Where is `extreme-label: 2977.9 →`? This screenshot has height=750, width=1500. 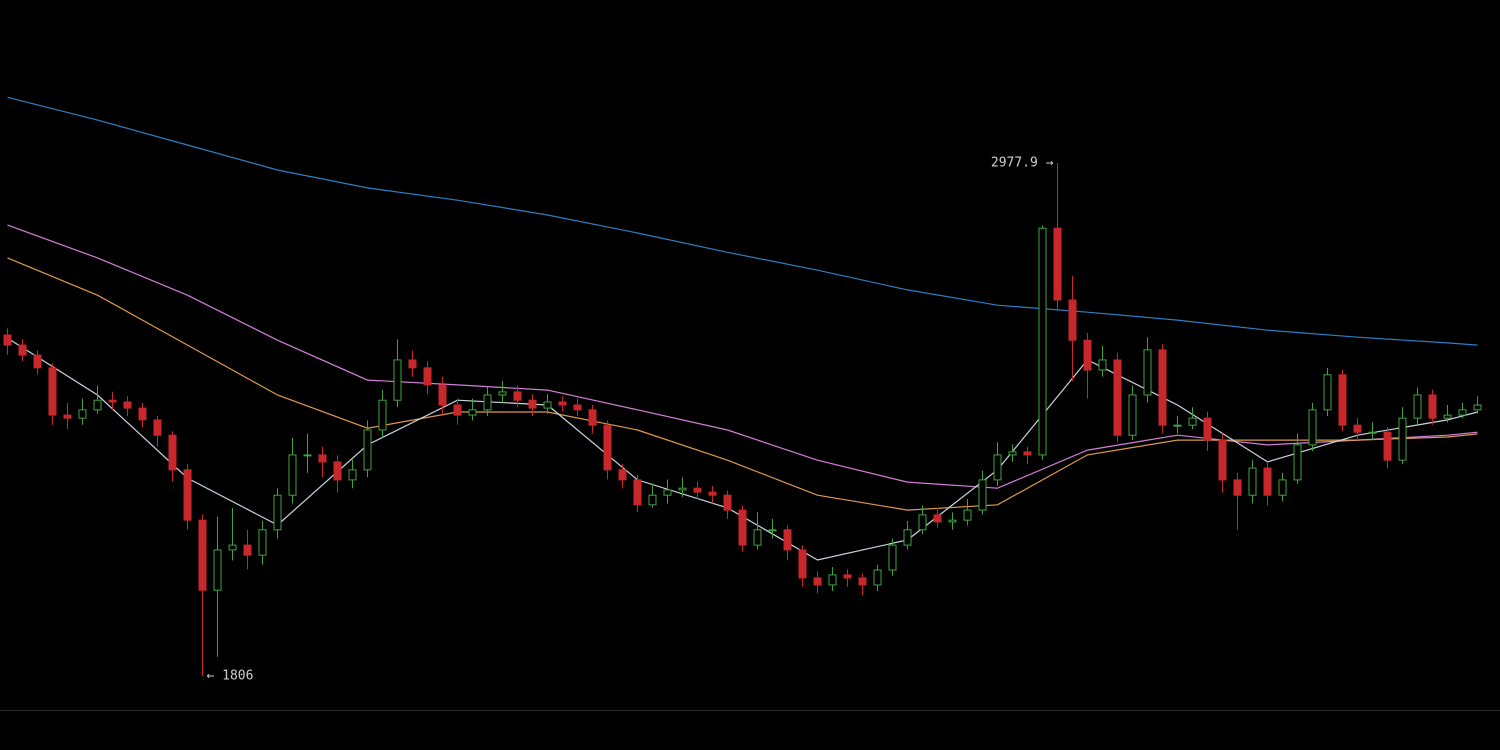 extreme-label: 2977.9 → is located at coordinates (1022, 163).